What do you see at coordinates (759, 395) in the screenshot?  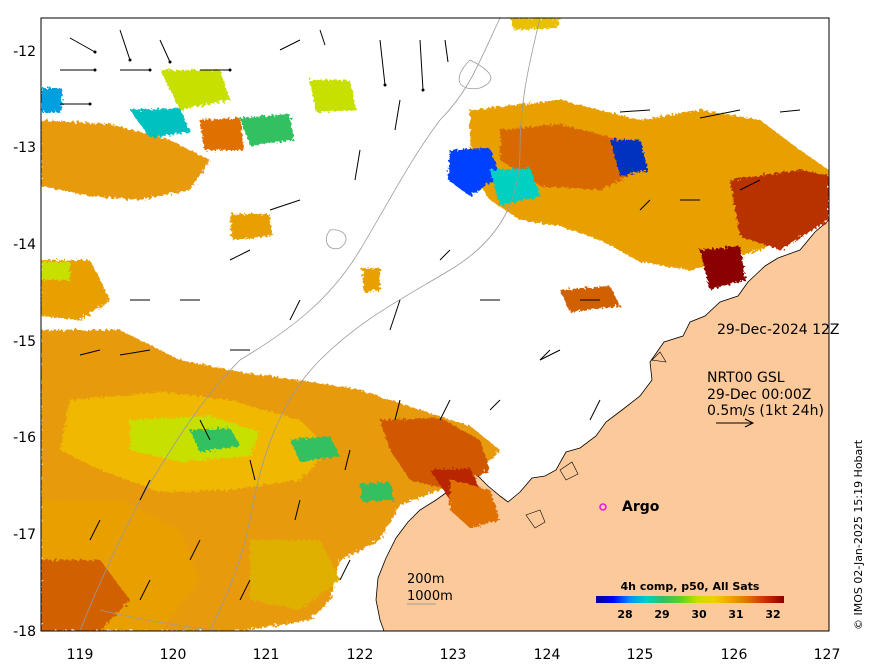 I see `current-time-label: 29-Dec 00:00Z` at bounding box center [759, 395].